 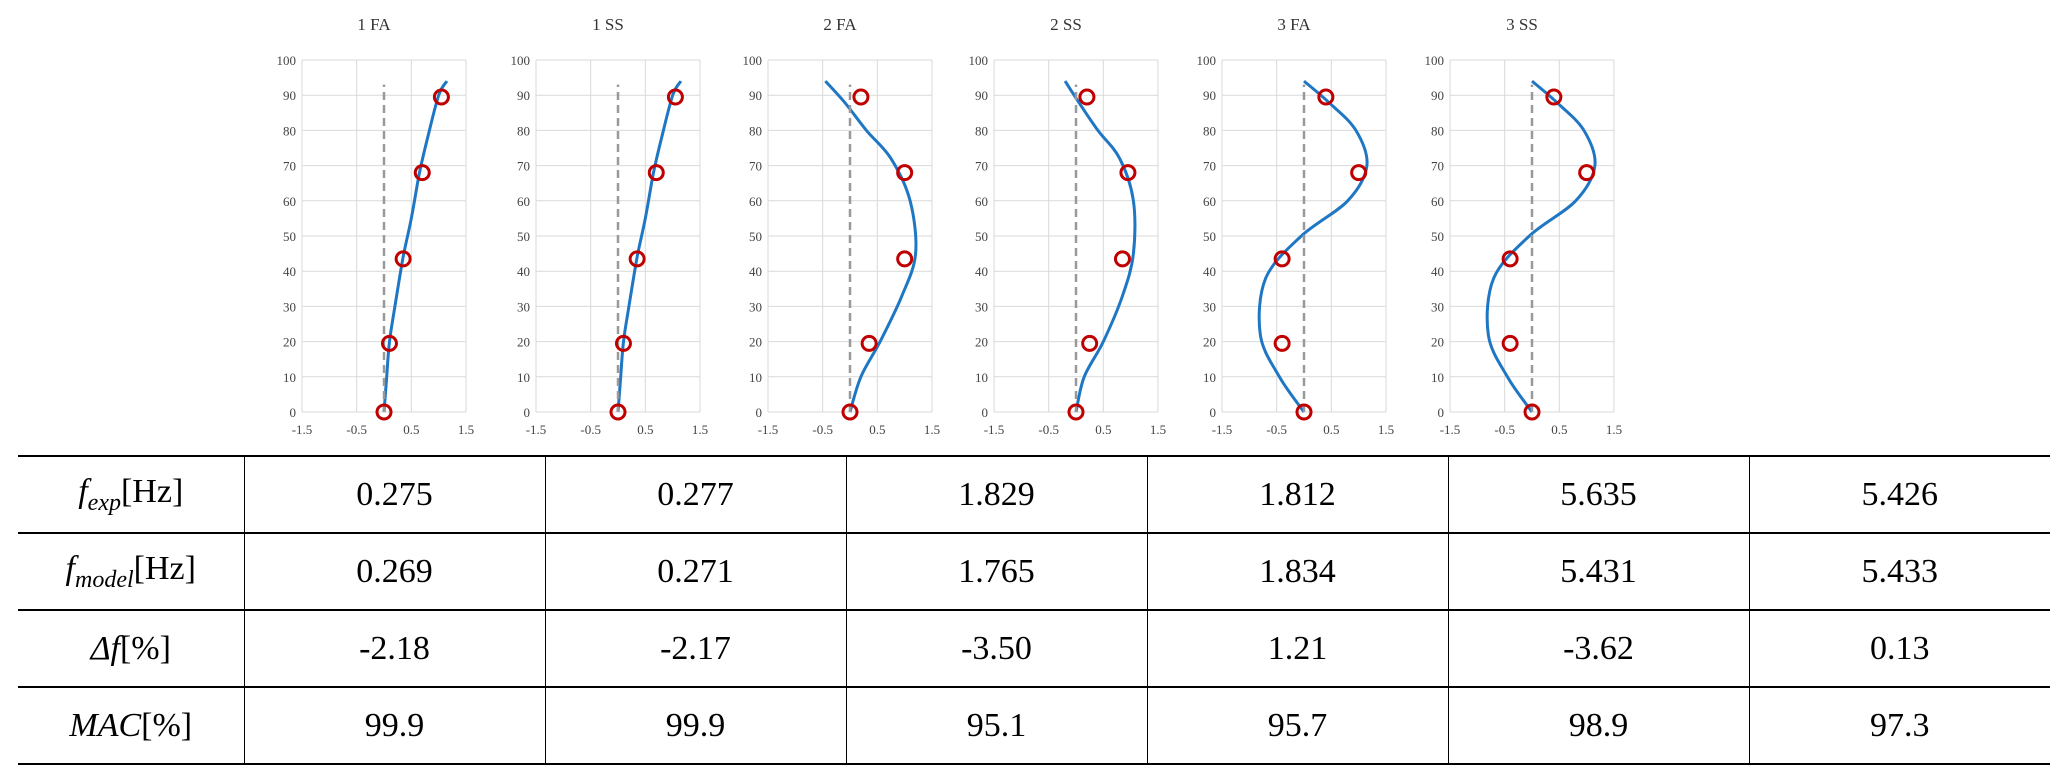 What do you see at coordinates (1522, 24) in the screenshot?
I see `chart-title: 3 SS` at bounding box center [1522, 24].